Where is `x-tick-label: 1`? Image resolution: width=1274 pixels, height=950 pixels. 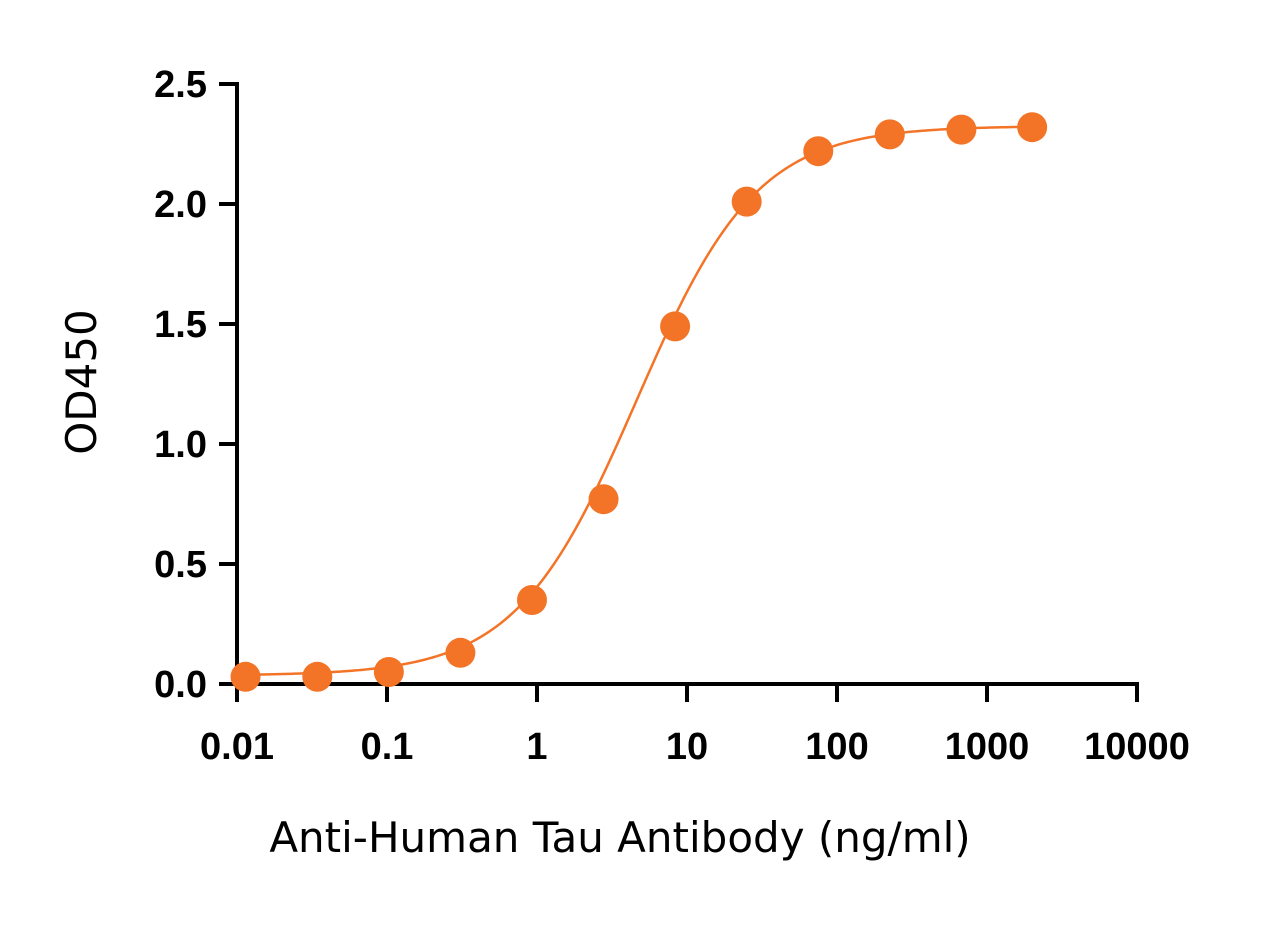 x-tick-label: 1 is located at coordinates (536, 747).